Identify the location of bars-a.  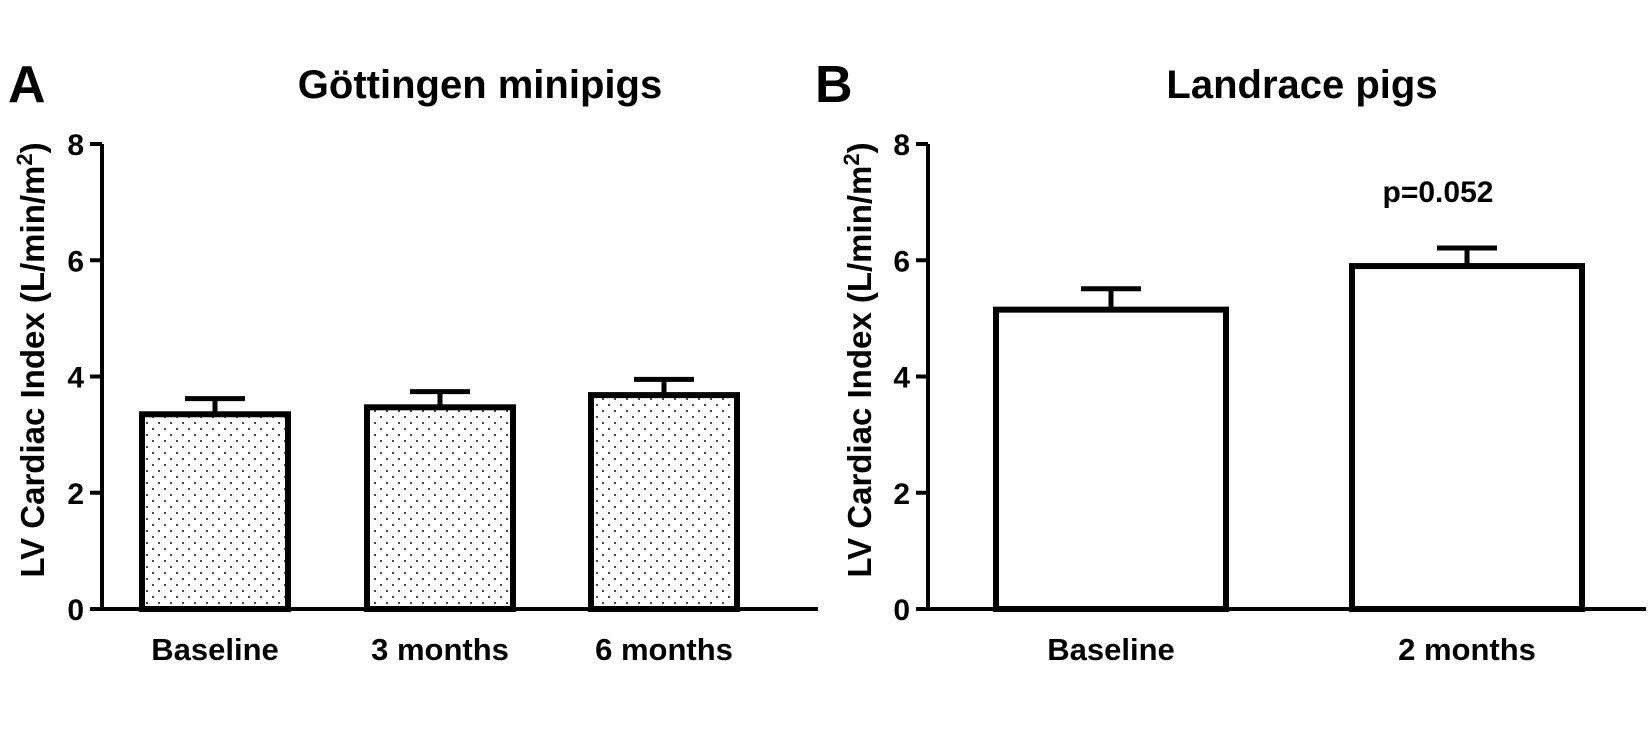
(439, 494).